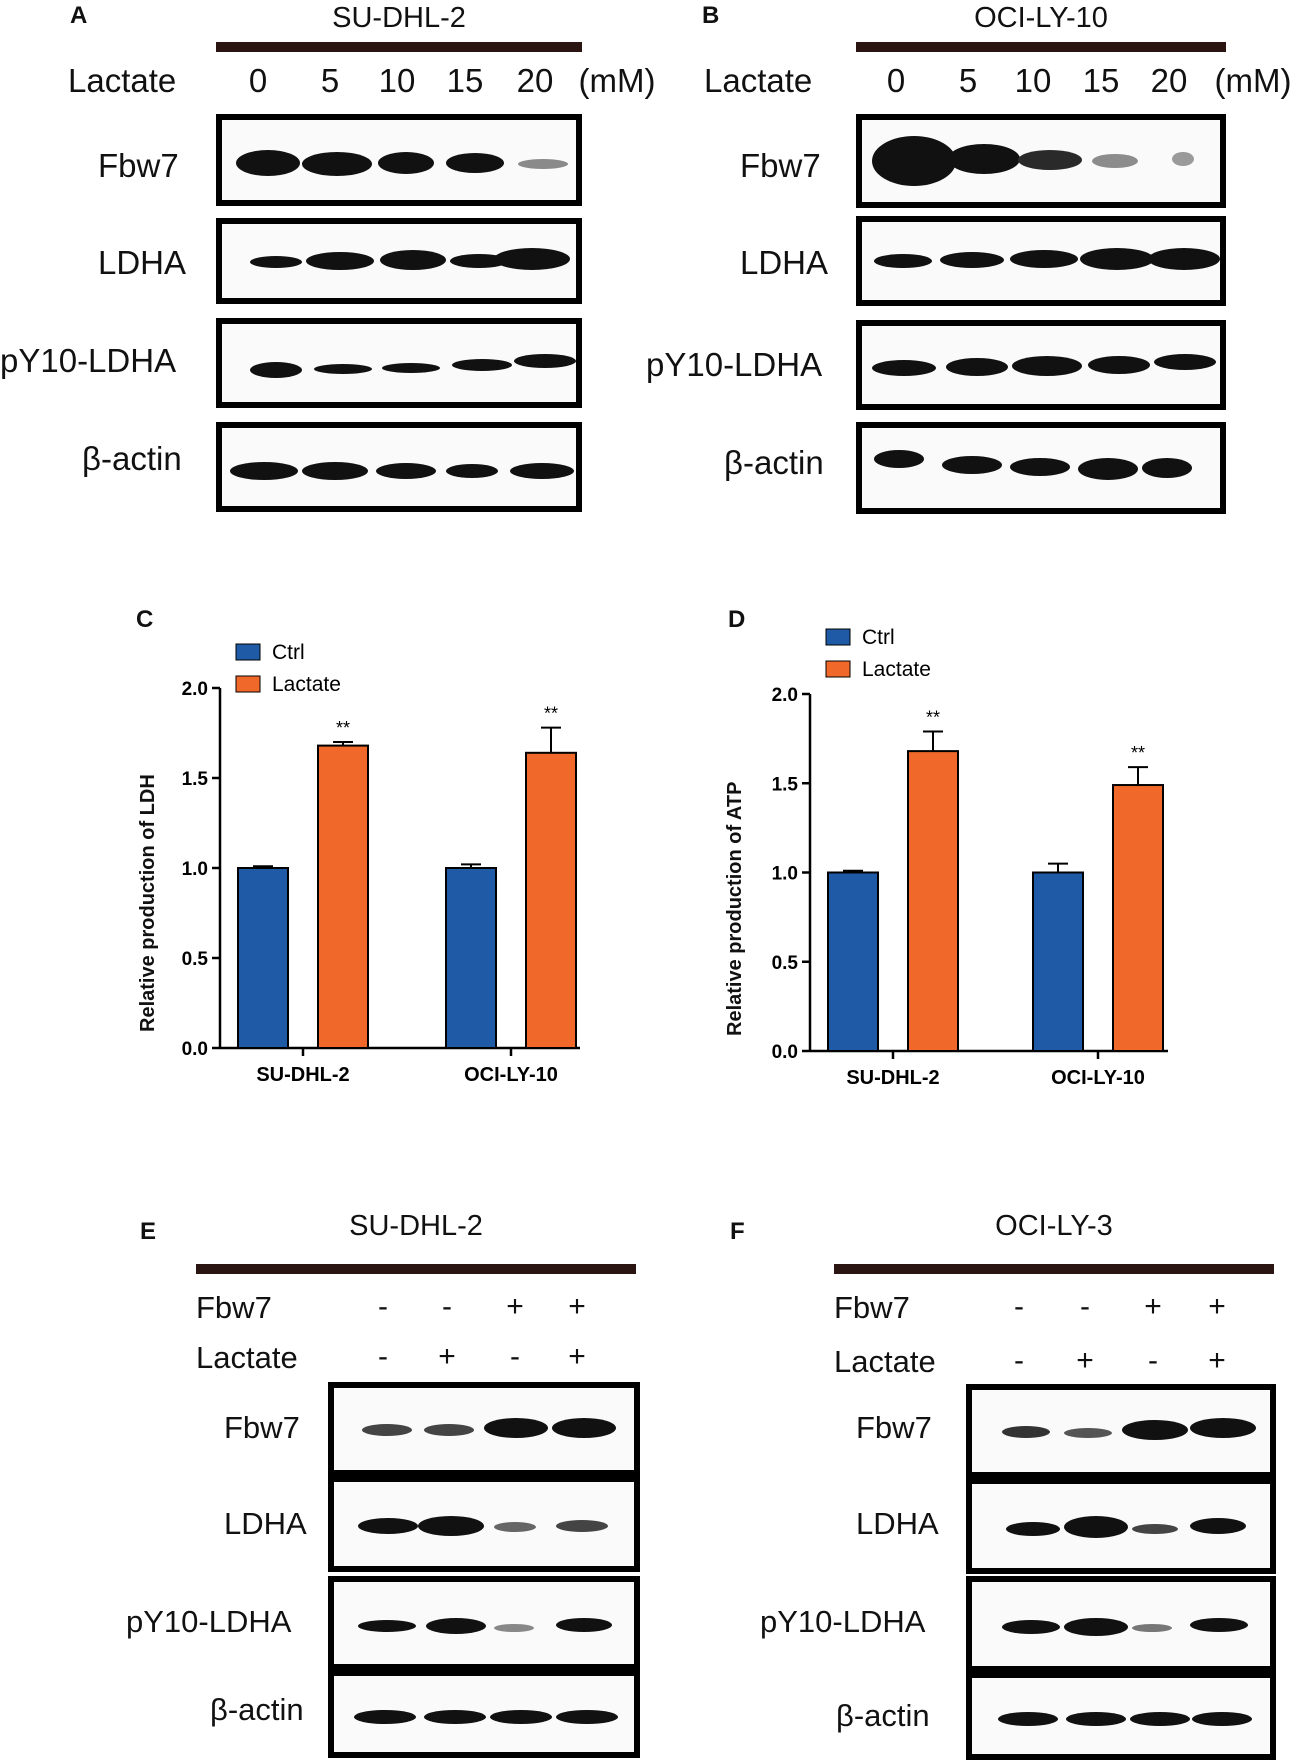 Image resolution: width=1307 pixels, height=1762 pixels. I want to click on panel-a-cell-line: SU-DHL-2, so click(399, 18).